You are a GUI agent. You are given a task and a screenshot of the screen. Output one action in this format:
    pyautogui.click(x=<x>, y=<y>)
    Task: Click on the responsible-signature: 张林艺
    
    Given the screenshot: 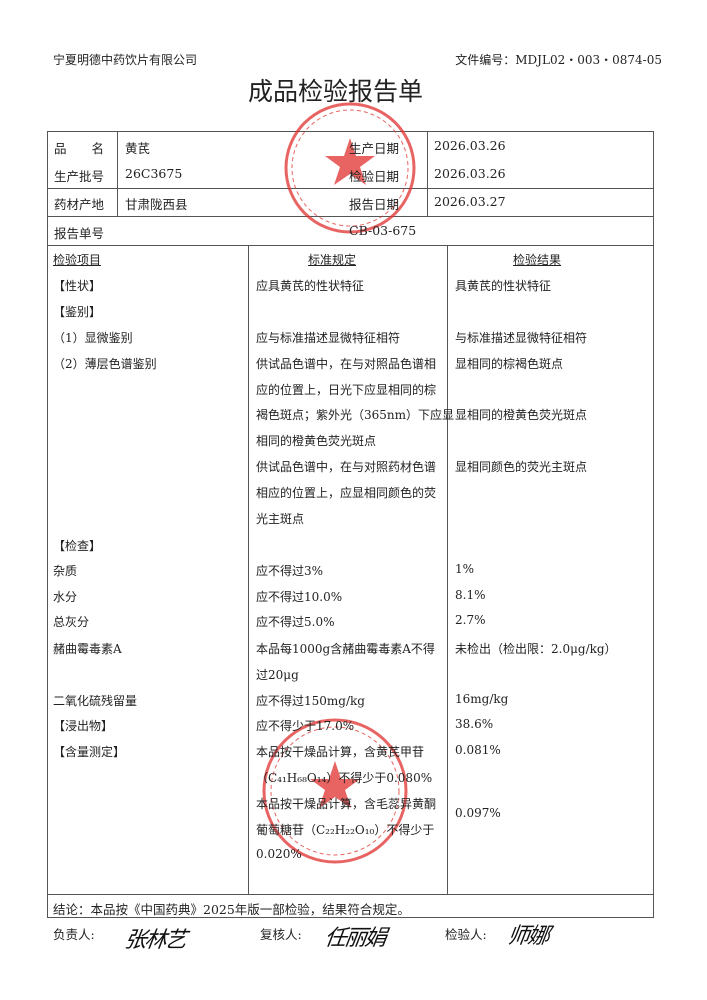 What is the action you would take?
    pyautogui.click(x=154, y=940)
    